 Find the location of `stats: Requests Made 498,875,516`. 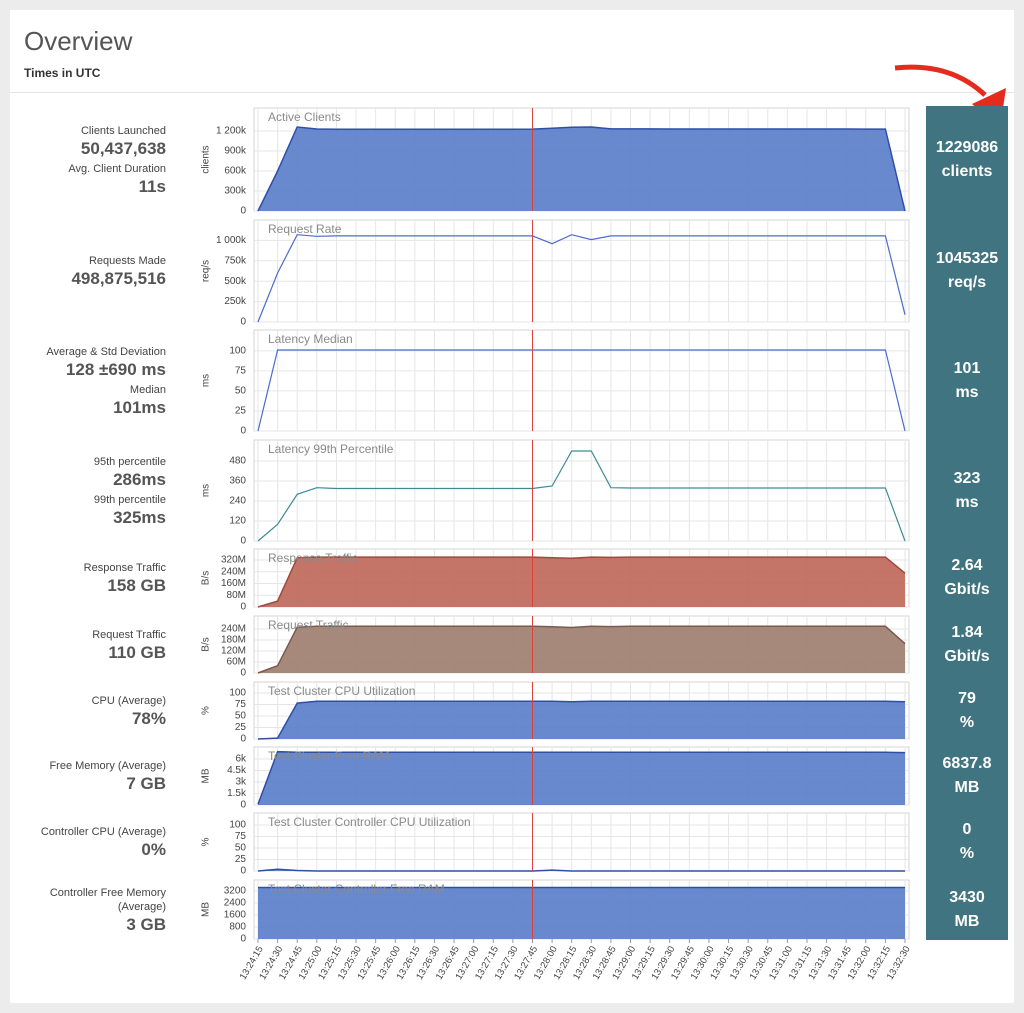

stats: Requests Made 498,875,516 is located at coordinates (88, 271).